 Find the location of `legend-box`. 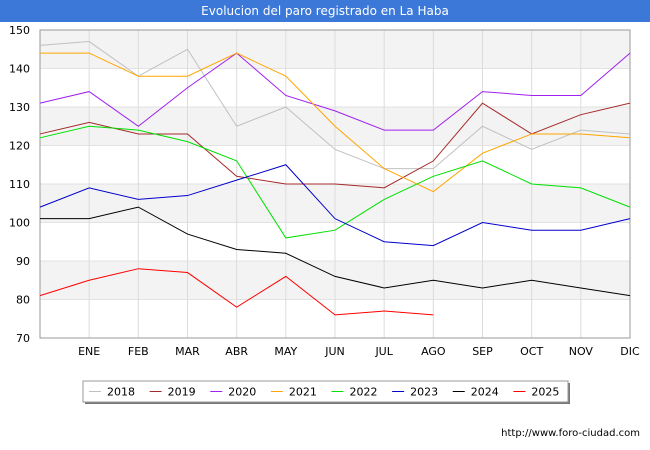

legend-box is located at coordinates (325, 391).